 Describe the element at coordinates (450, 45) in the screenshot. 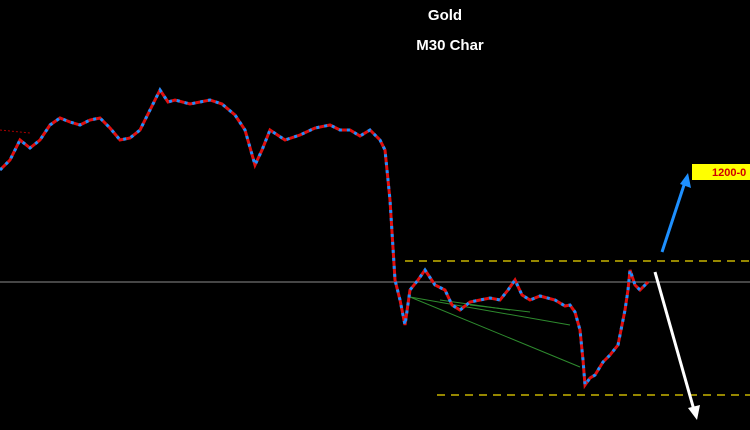

I see `chart-subtitle: M30 Char` at that location.